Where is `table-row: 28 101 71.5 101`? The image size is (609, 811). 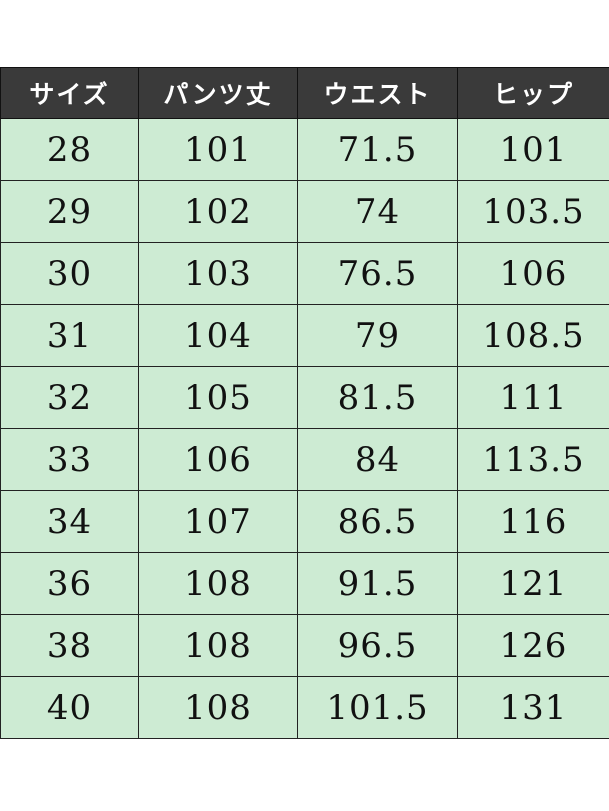
table-row: 28 101 71.5 101 is located at coordinates (304, 149).